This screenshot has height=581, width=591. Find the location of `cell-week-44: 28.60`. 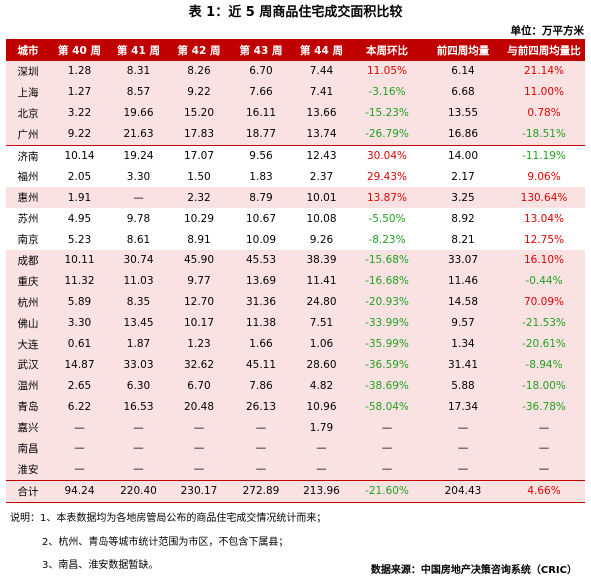

cell-week-44: 28.60 is located at coordinates (321, 365).